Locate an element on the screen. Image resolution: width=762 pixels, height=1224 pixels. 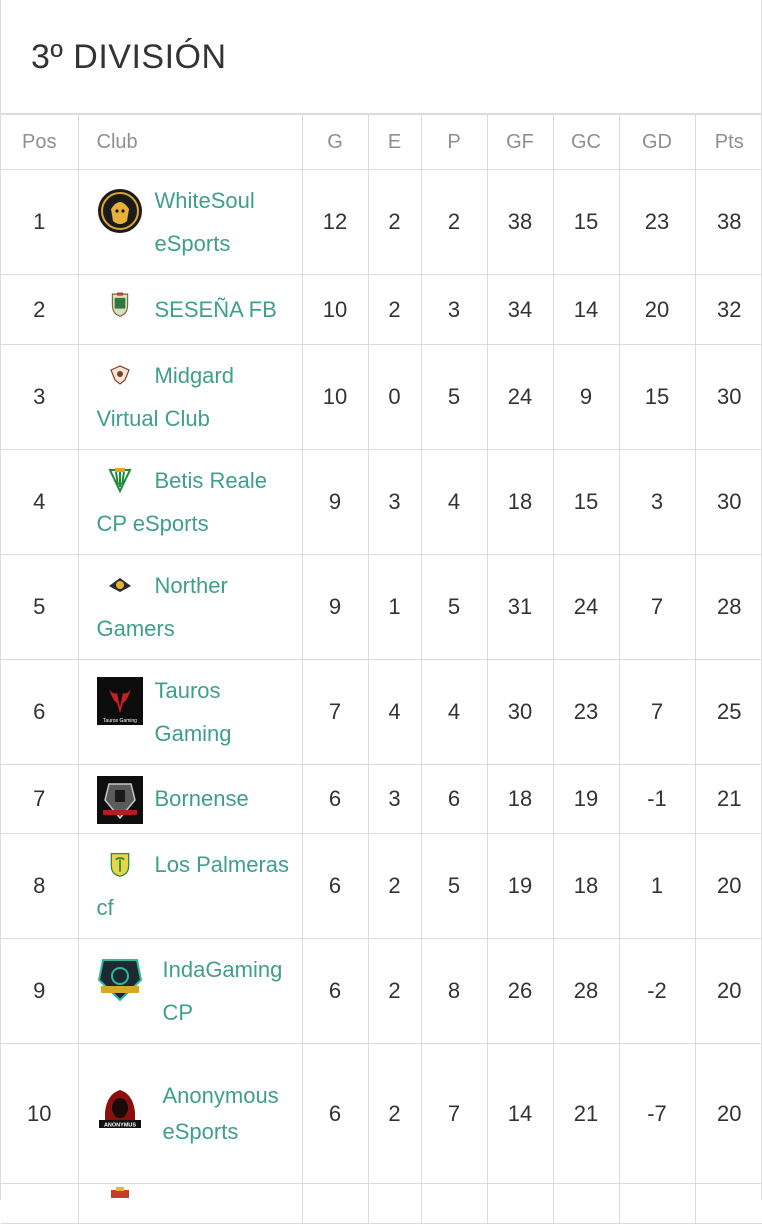
betis-logo is located at coordinates (119, 480).